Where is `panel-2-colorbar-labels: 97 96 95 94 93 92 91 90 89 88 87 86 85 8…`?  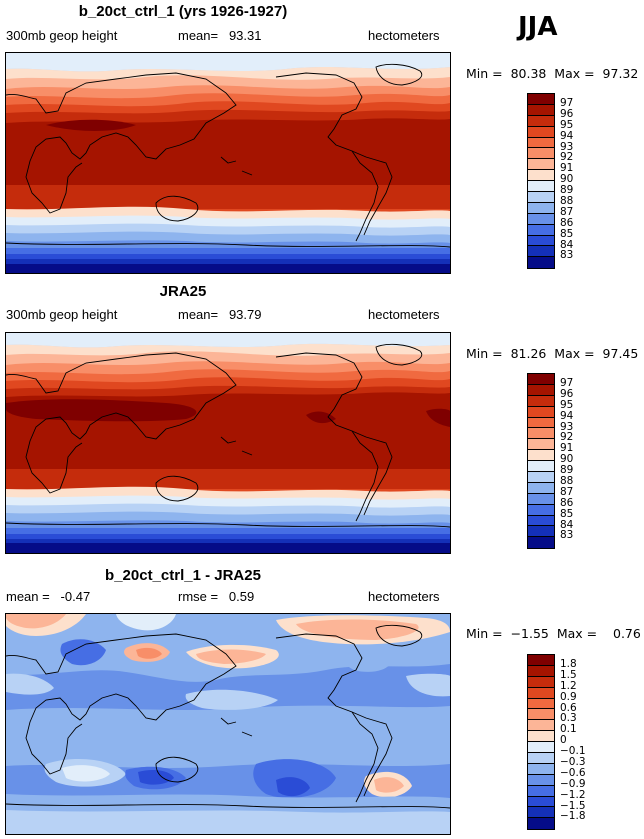 panel-2-colorbar-labels: 97 96 95 94 93 92 91 90 89 88 87 86 85 8… is located at coordinates (580, 459).